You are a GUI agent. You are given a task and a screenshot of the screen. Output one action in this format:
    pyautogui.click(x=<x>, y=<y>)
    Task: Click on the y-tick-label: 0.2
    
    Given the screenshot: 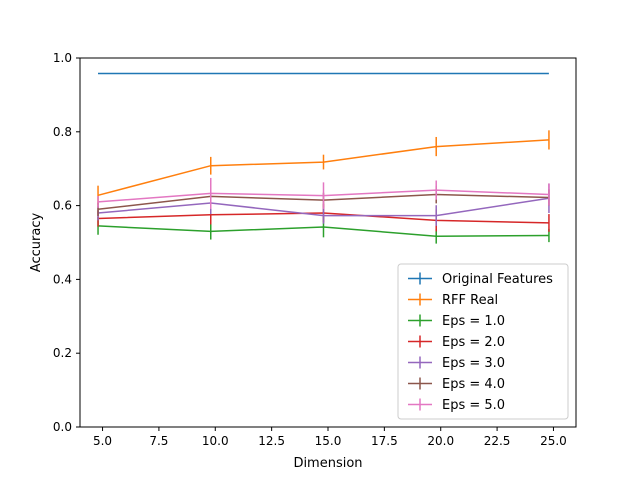 What is the action you would take?
    pyautogui.click(x=62, y=353)
    